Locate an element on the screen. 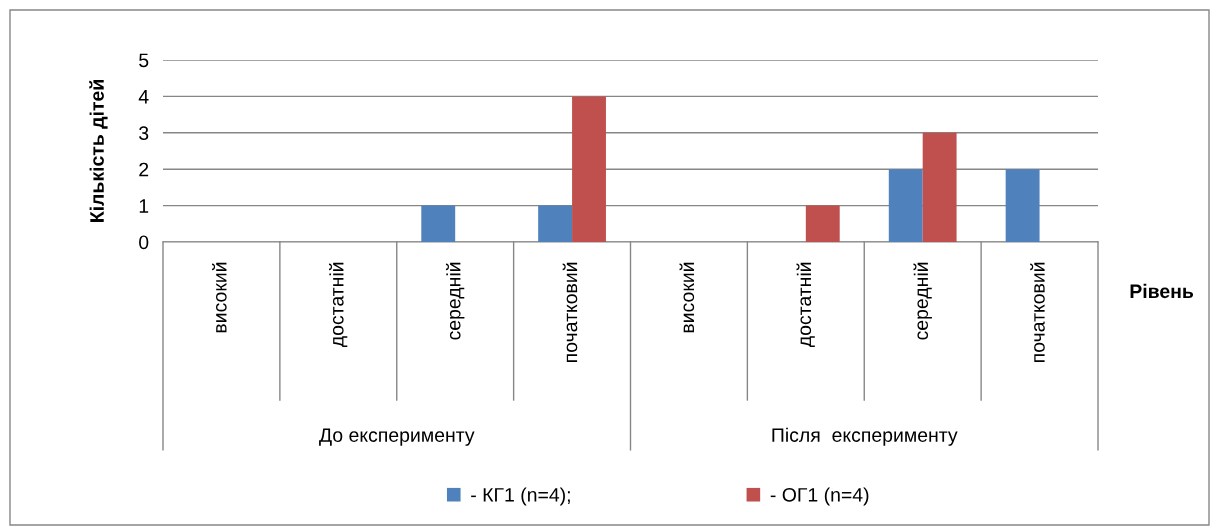  y-tick-label: 4 is located at coordinates (143, 97).